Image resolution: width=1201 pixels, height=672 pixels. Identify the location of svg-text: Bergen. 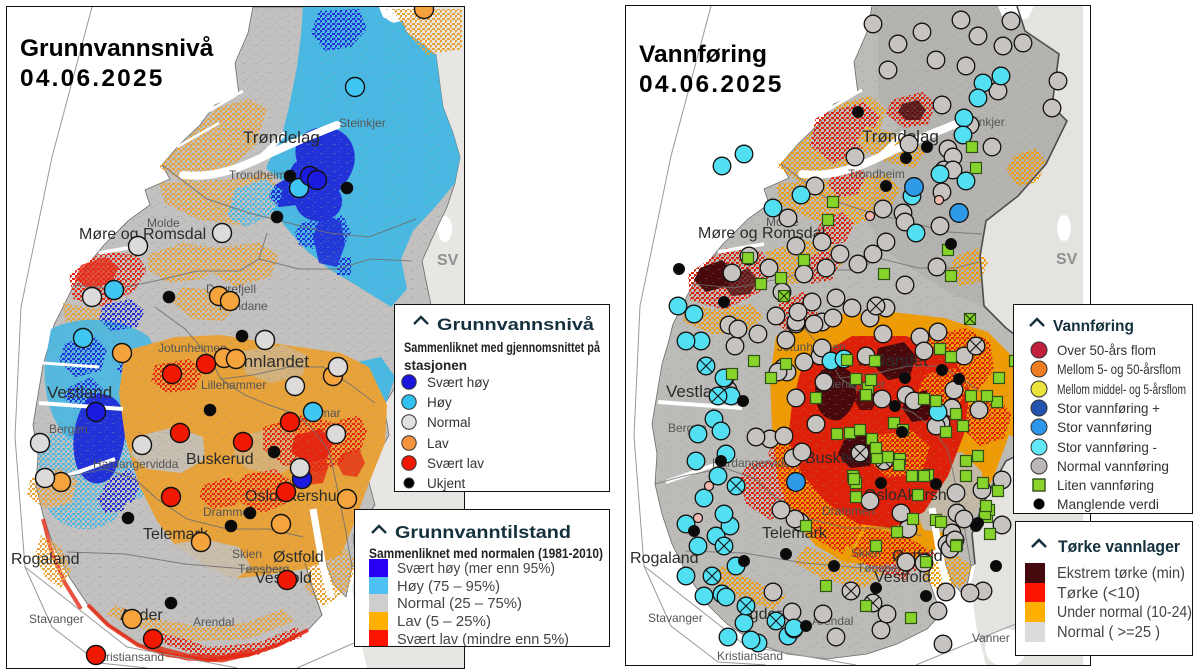
(68, 429).